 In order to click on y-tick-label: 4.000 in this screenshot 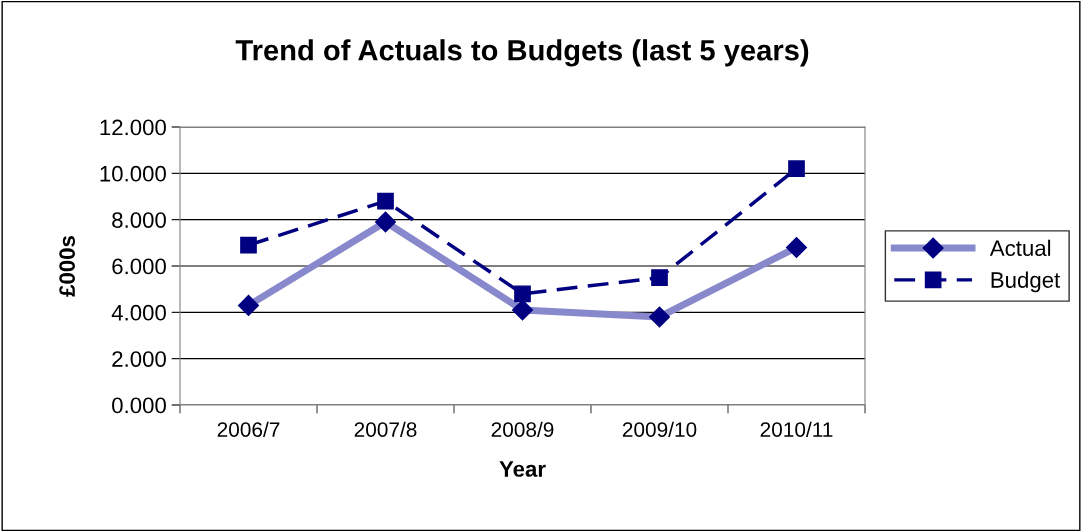, I will do `click(138, 312)`.